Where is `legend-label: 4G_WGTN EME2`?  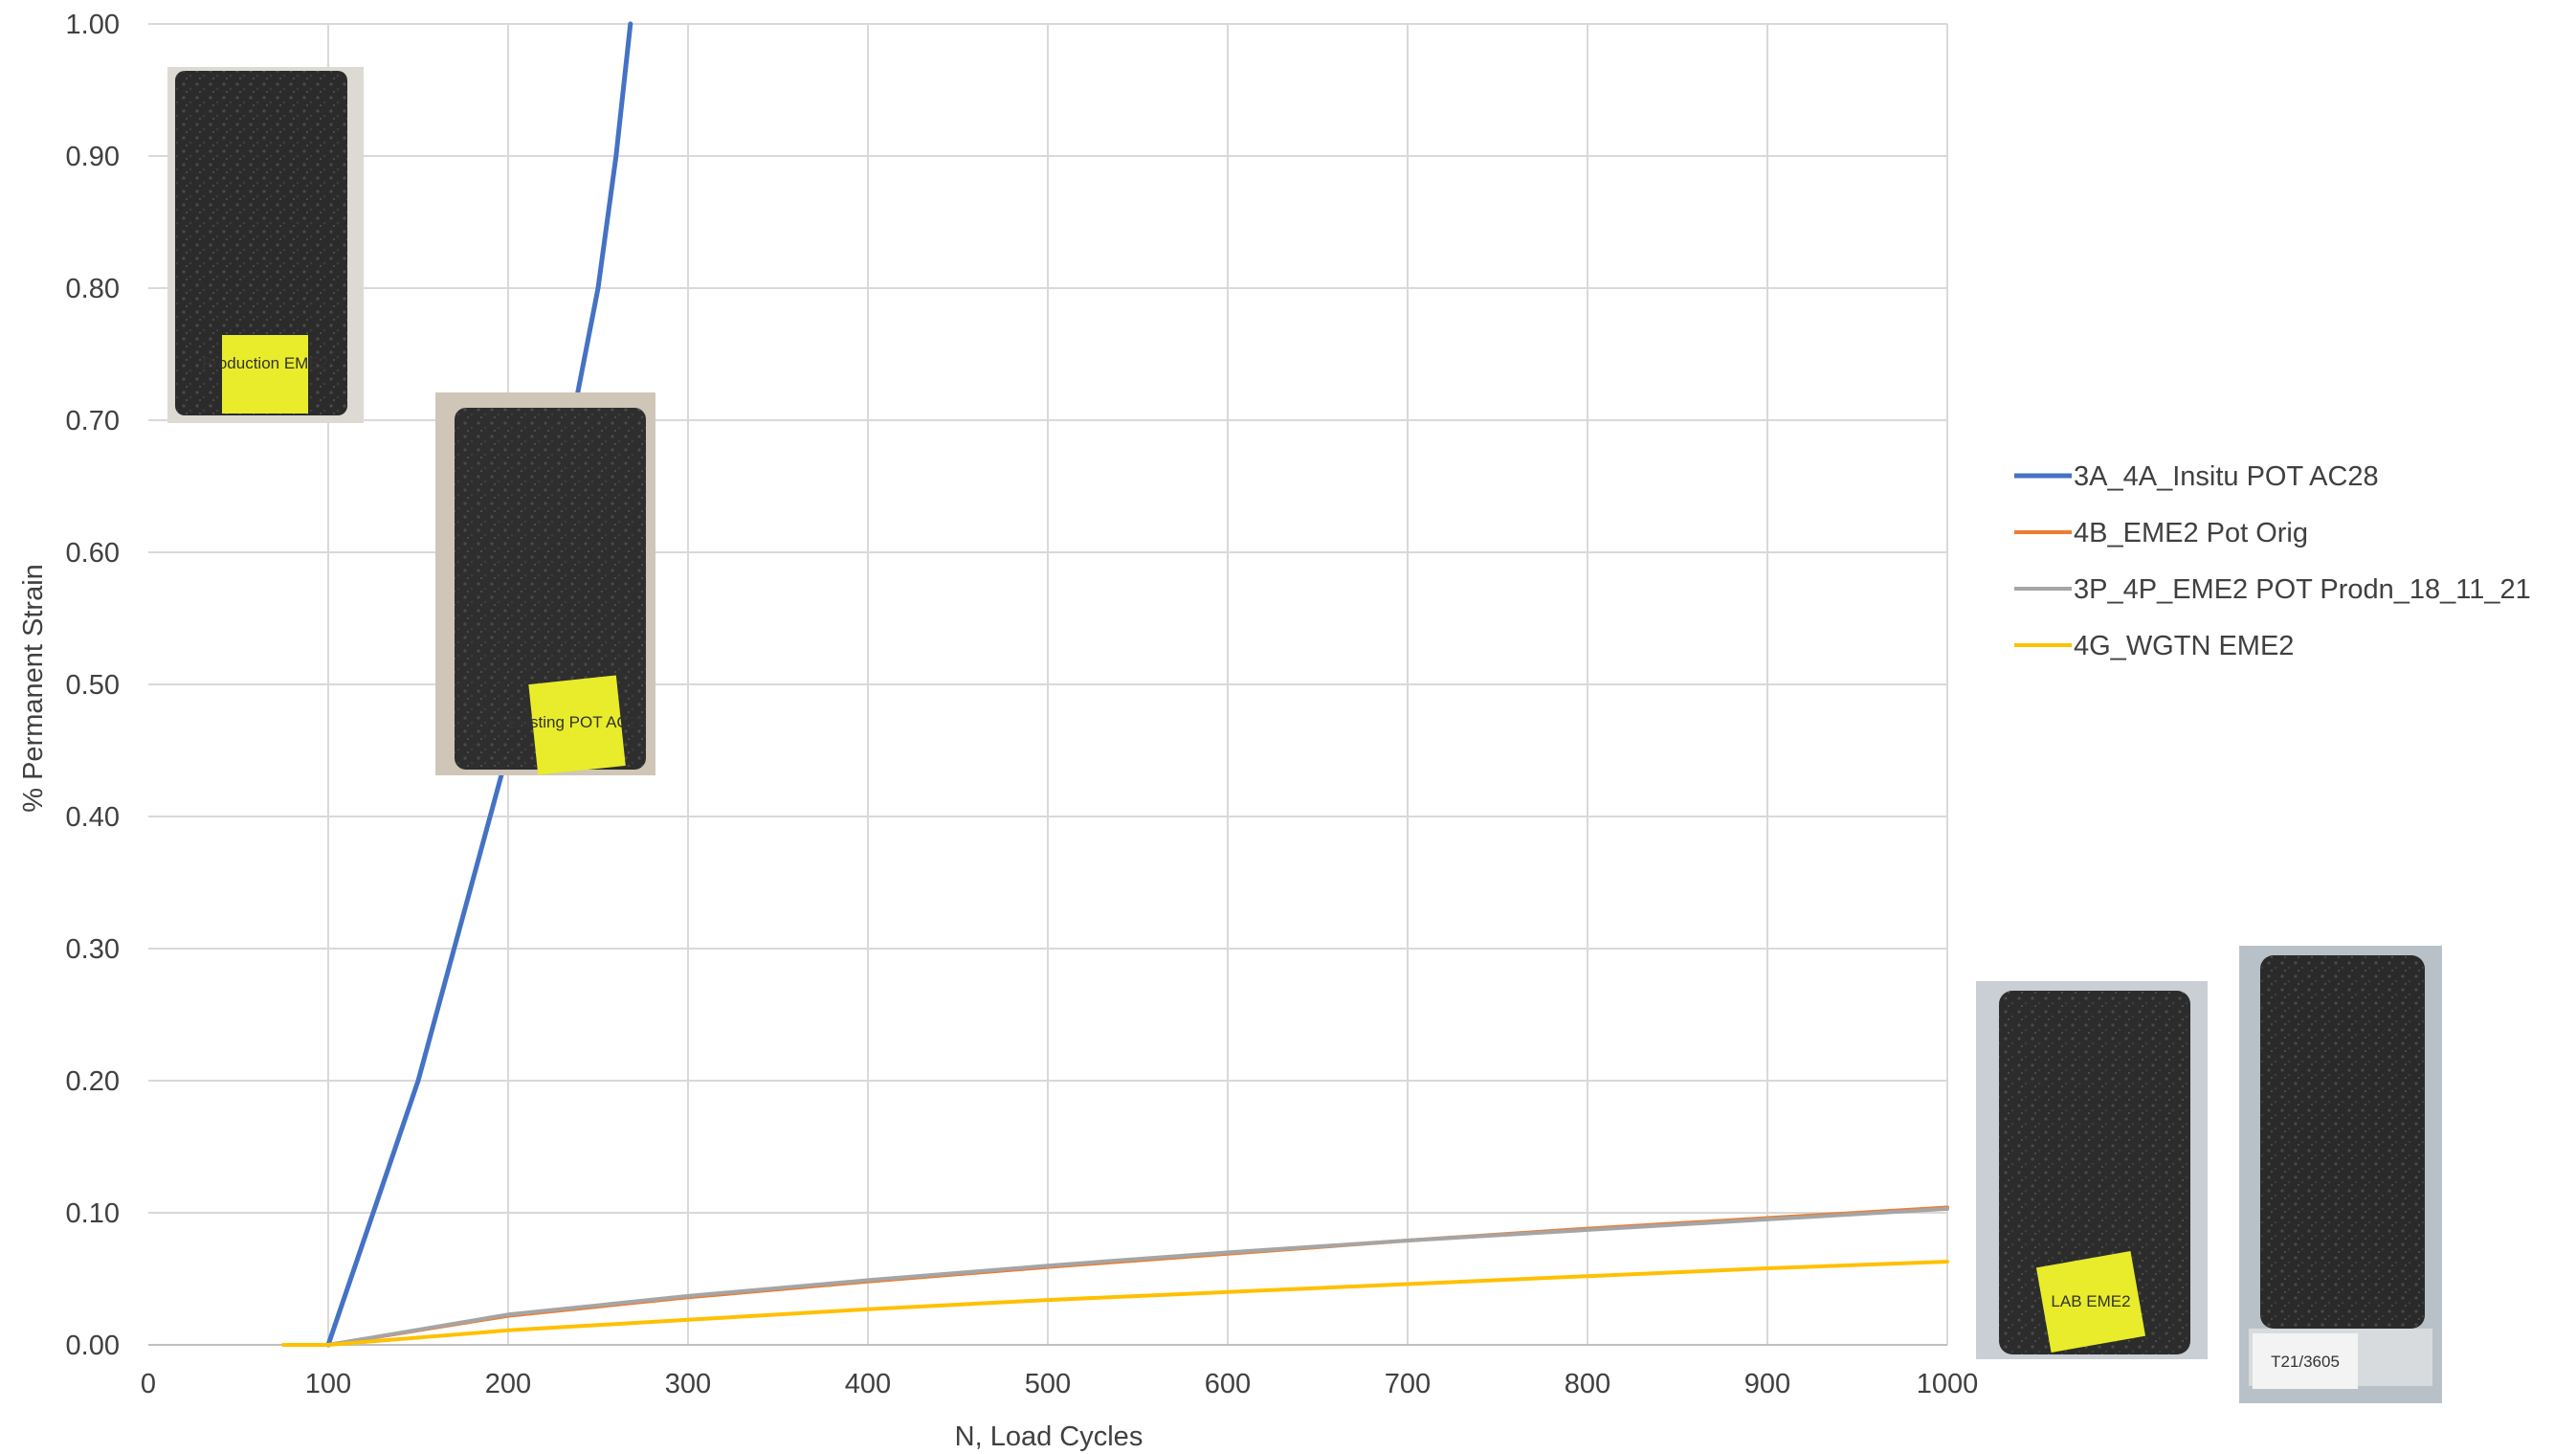 legend-label: 4G_WGTN EME2 is located at coordinates (2184, 646).